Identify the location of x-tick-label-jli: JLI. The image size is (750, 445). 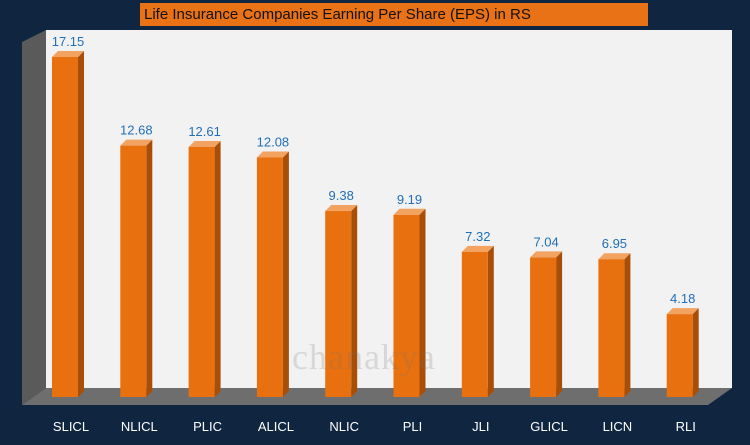
(480, 426).